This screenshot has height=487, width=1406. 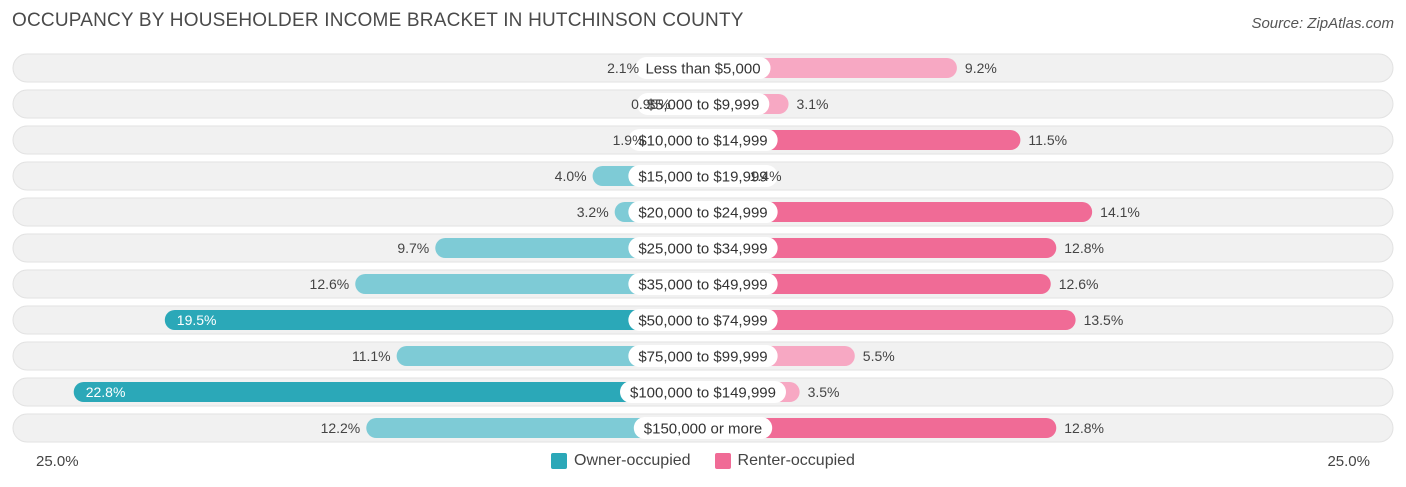 I want to click on legend-owner-swatch, so click(x=559, y=461).